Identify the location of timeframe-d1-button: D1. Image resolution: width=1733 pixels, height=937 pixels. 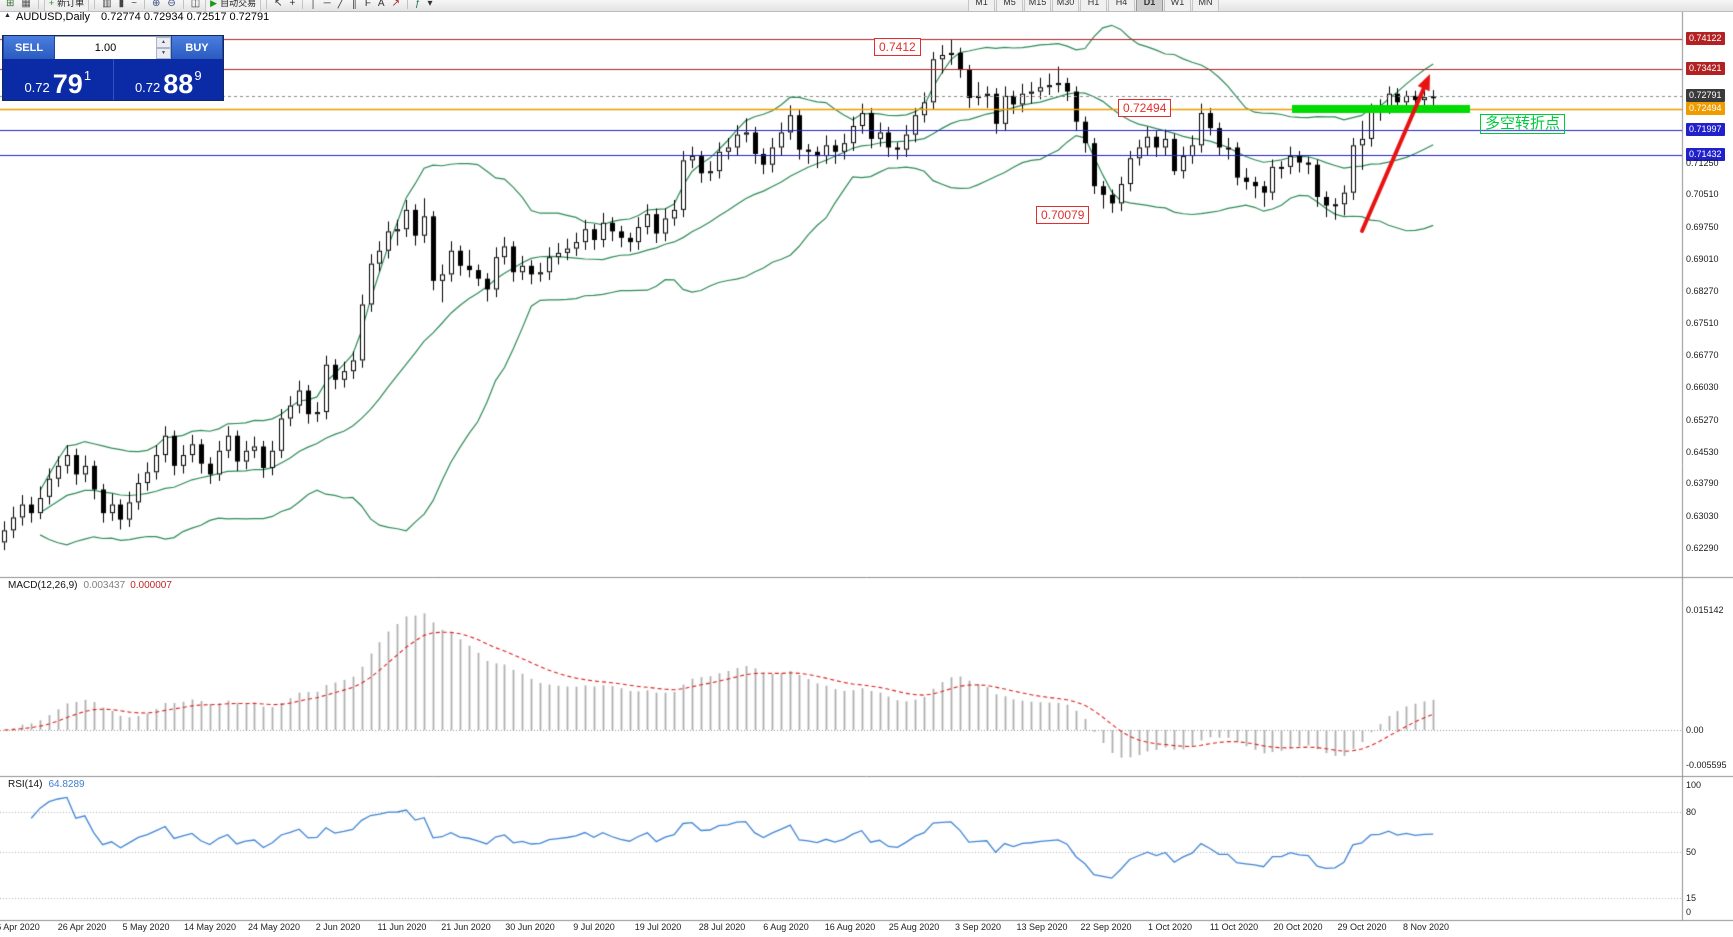
(1149, 5).